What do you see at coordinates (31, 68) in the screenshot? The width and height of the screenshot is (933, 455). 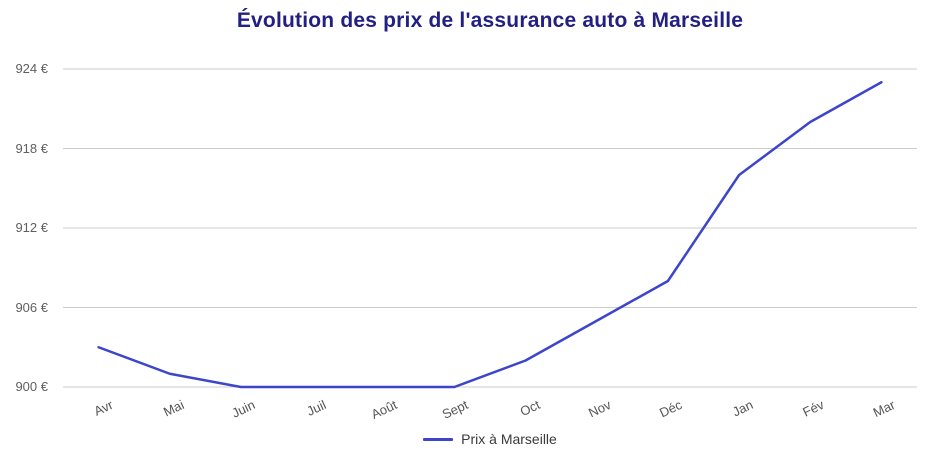 I see `y-axis-label: 924 €` at bounding box center [31, 68].